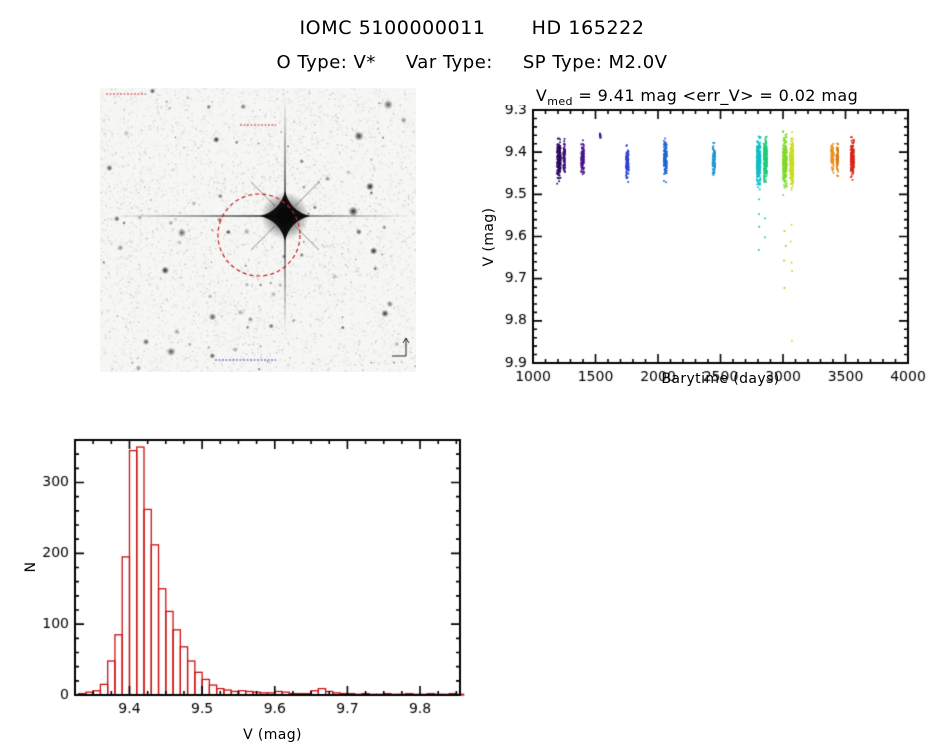 Image resolution: width=944 pixels, height=747 pixels. I want to click on lightcurve-title: Vmed = 9.41 mag <err_V> = 0.02 mag, so click(697, 97).